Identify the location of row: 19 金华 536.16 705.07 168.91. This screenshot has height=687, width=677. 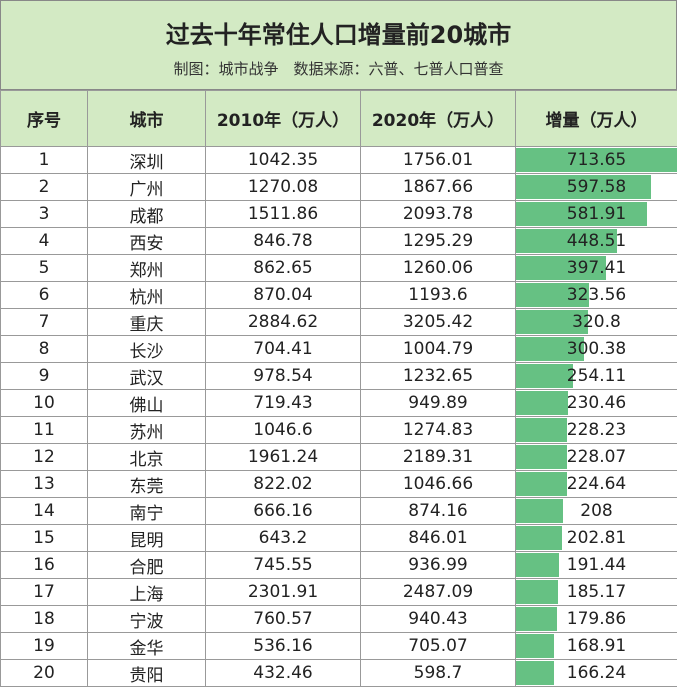
(338, 646).